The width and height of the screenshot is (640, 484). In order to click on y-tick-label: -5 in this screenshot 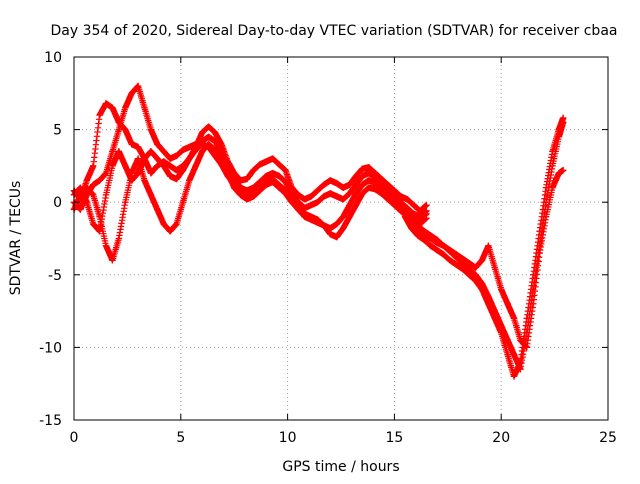, I will do `click(55, 276)`.